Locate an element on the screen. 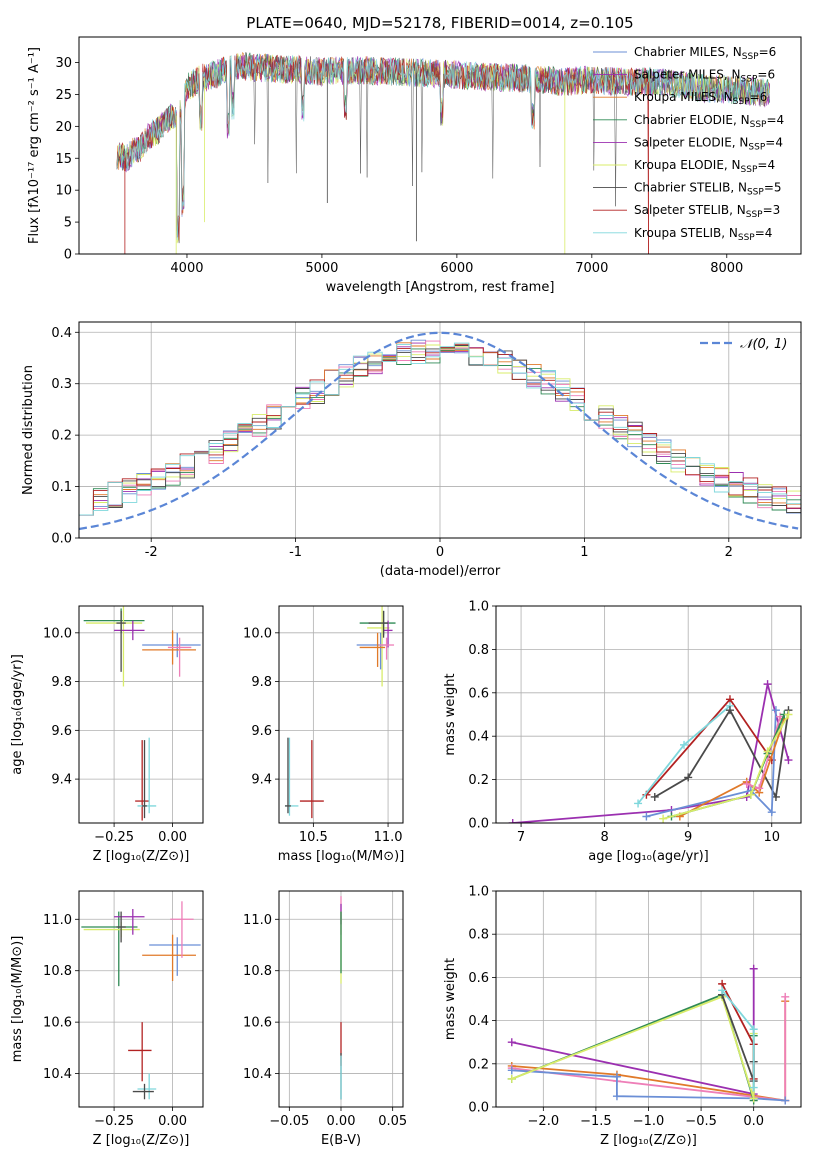  x-axis-label: Z [log₁₀(Z/Z⊙)] is located at coordinates (141, 1140).